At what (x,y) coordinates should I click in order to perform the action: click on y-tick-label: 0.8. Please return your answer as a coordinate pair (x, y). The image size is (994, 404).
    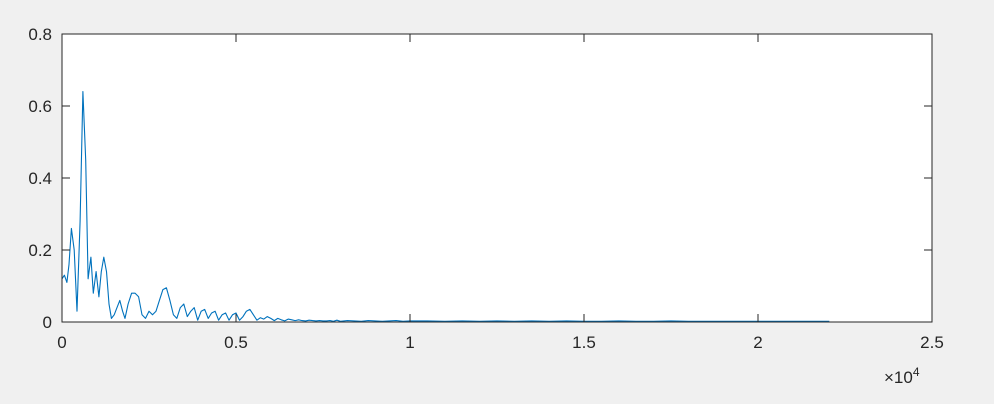
    Looking at the image, I should click on (40, 34).